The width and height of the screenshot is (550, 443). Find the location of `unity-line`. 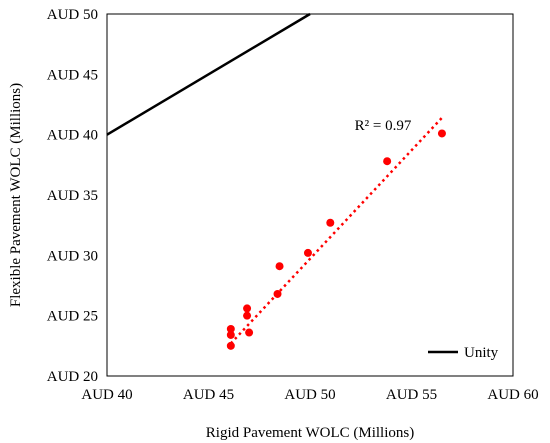

unity-line is located at coordinates (208, 74).